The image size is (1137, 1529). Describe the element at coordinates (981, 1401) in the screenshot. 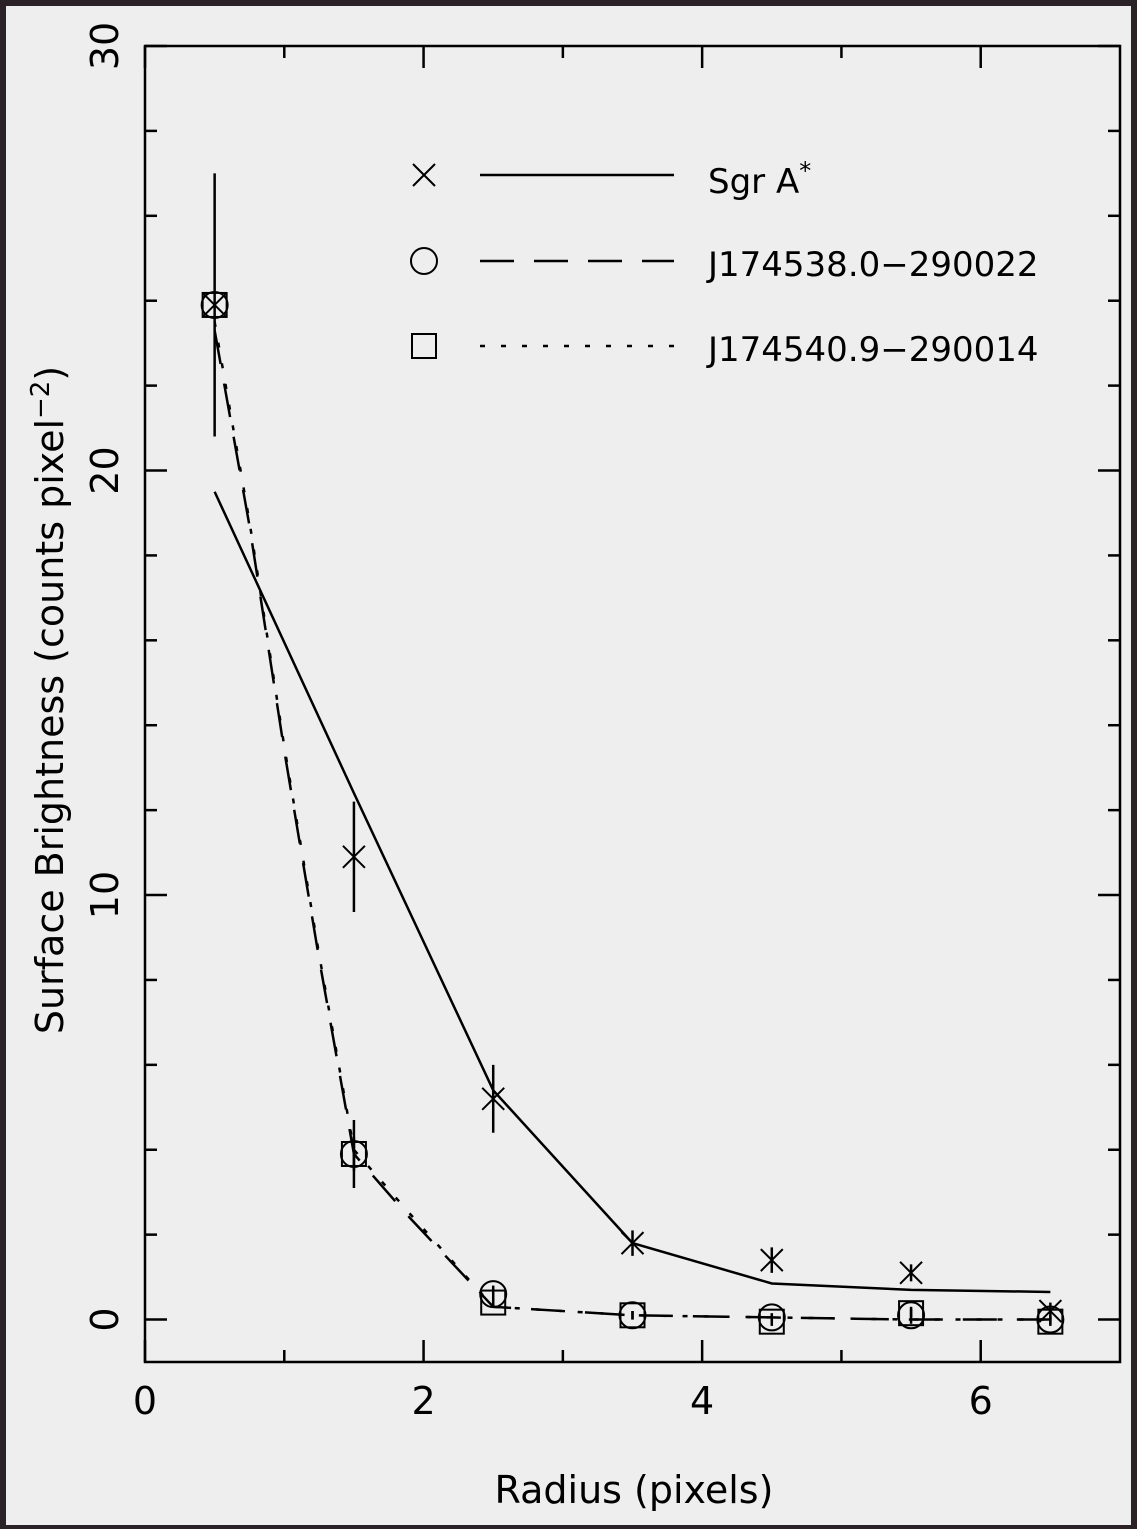

I see `x-tick-label: 6` at that location.